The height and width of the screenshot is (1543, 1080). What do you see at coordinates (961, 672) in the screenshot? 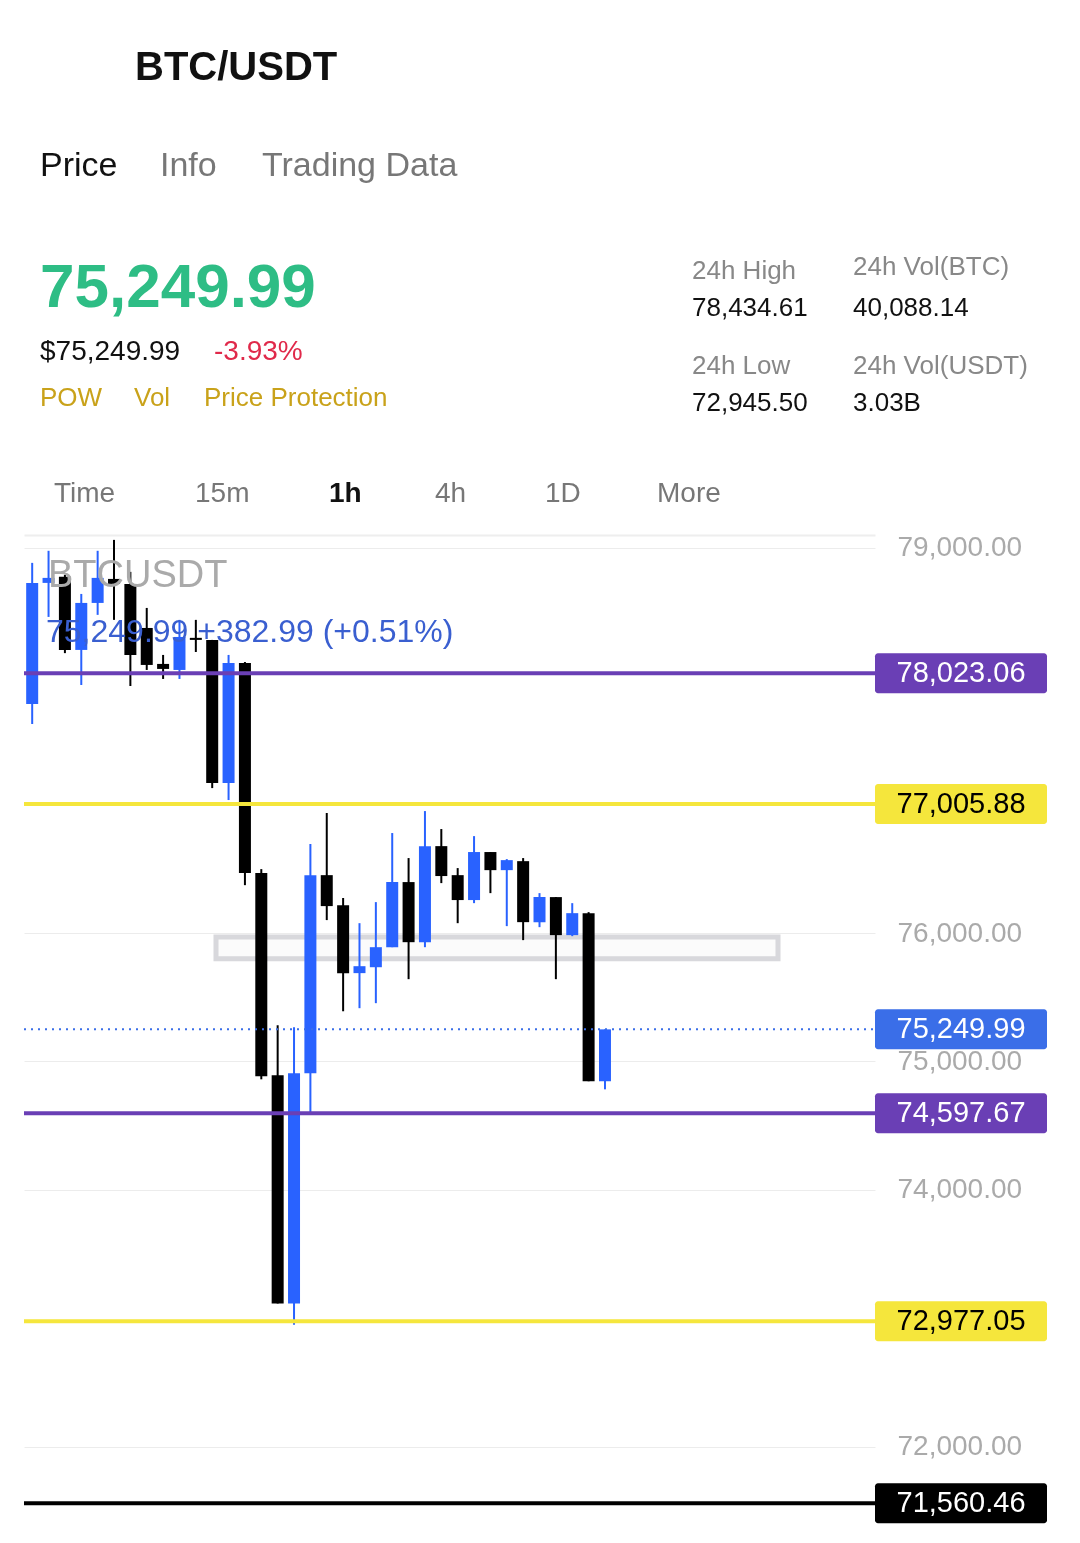
I see `ref-line-label: 78,023.06` at bounding box center [961, 672].